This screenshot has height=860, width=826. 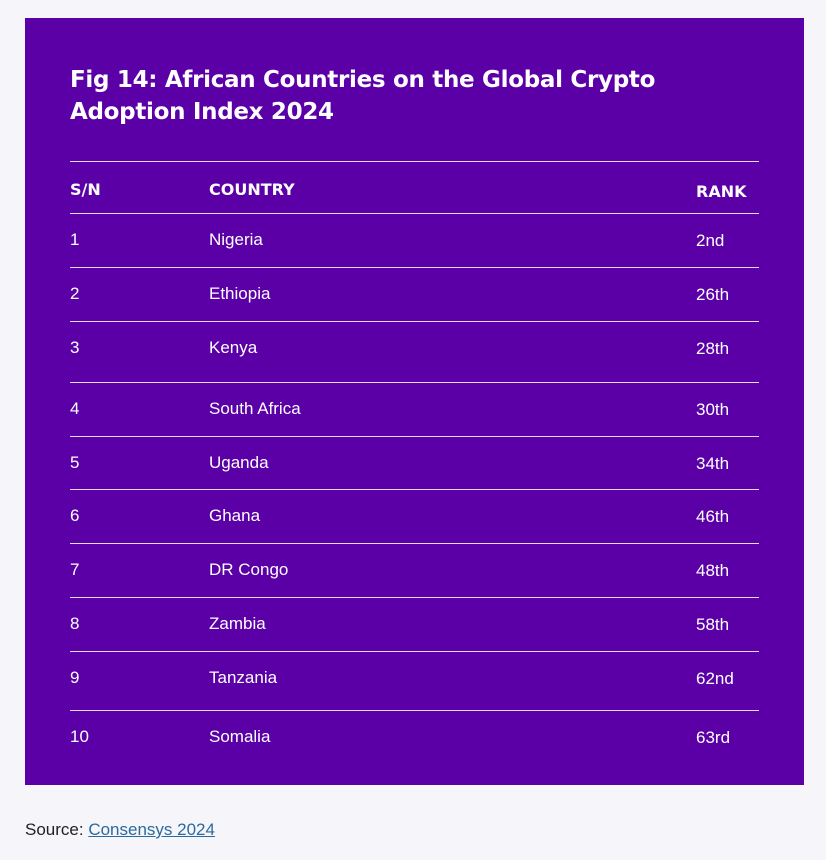 What do you see at coordinates (713, 570) in the screenshot?
I see `row-rank: 48th` at bounding box center [713, 570].